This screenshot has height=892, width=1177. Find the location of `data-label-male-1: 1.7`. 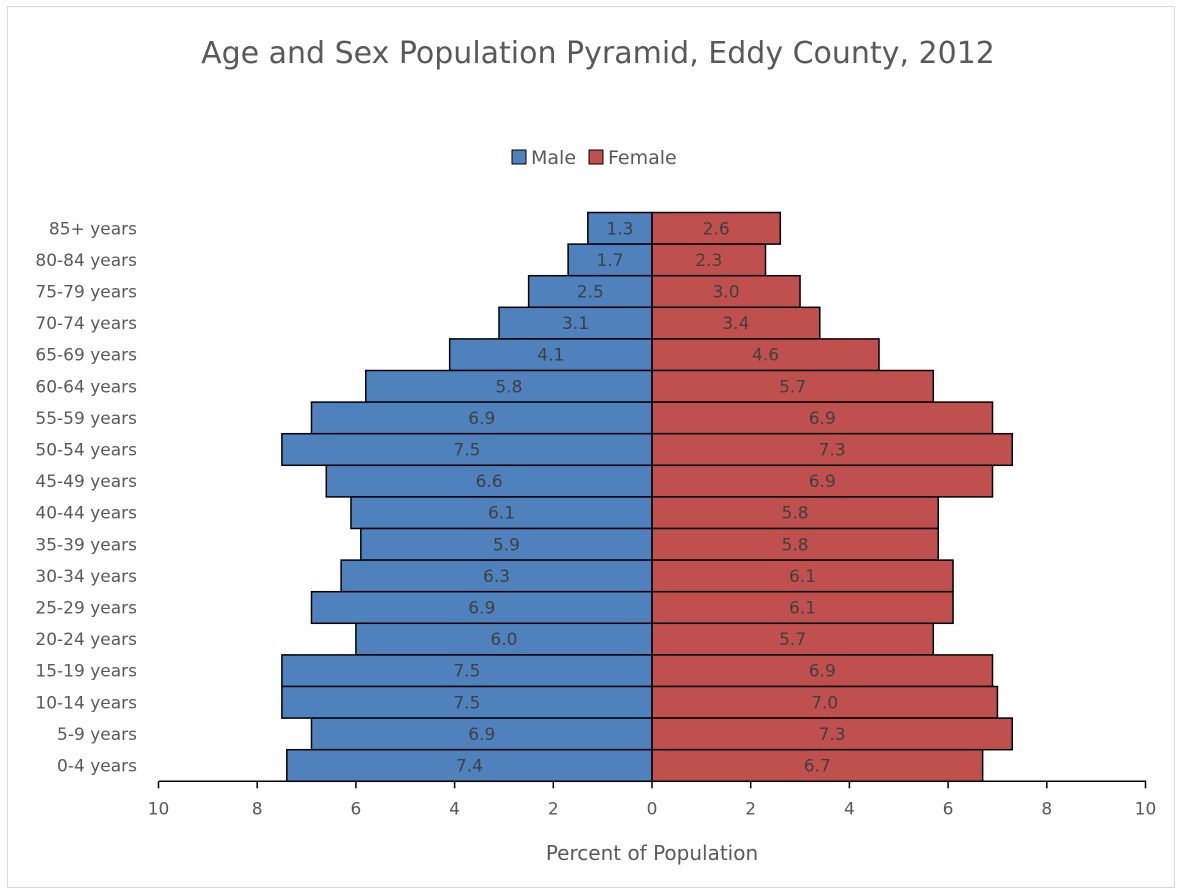

data-label-male-1: 1.7 is located at coordinates (610, 261).